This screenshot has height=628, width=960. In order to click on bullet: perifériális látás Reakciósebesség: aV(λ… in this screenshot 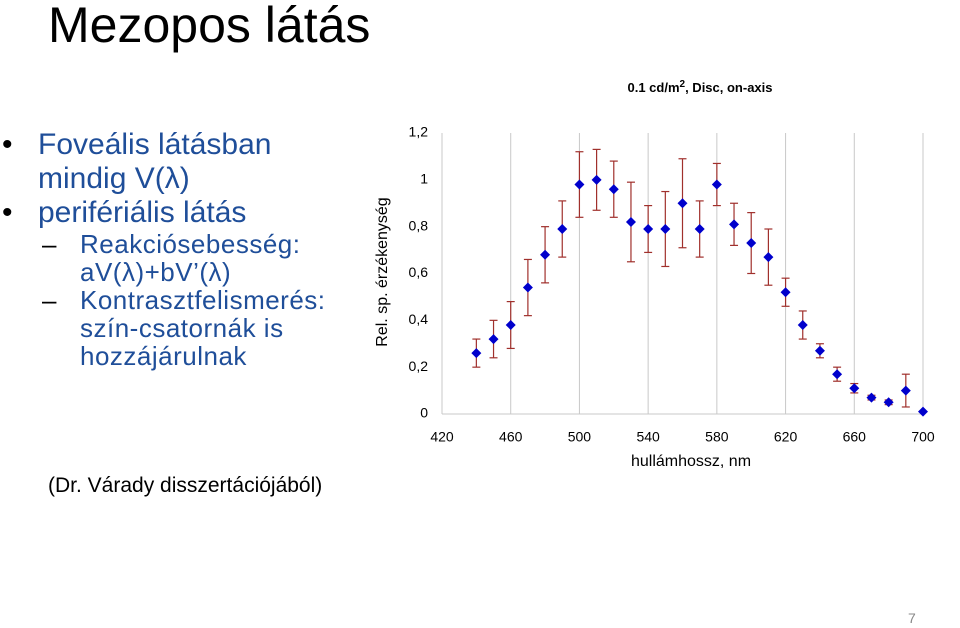, I will do `click(169, 283)`.